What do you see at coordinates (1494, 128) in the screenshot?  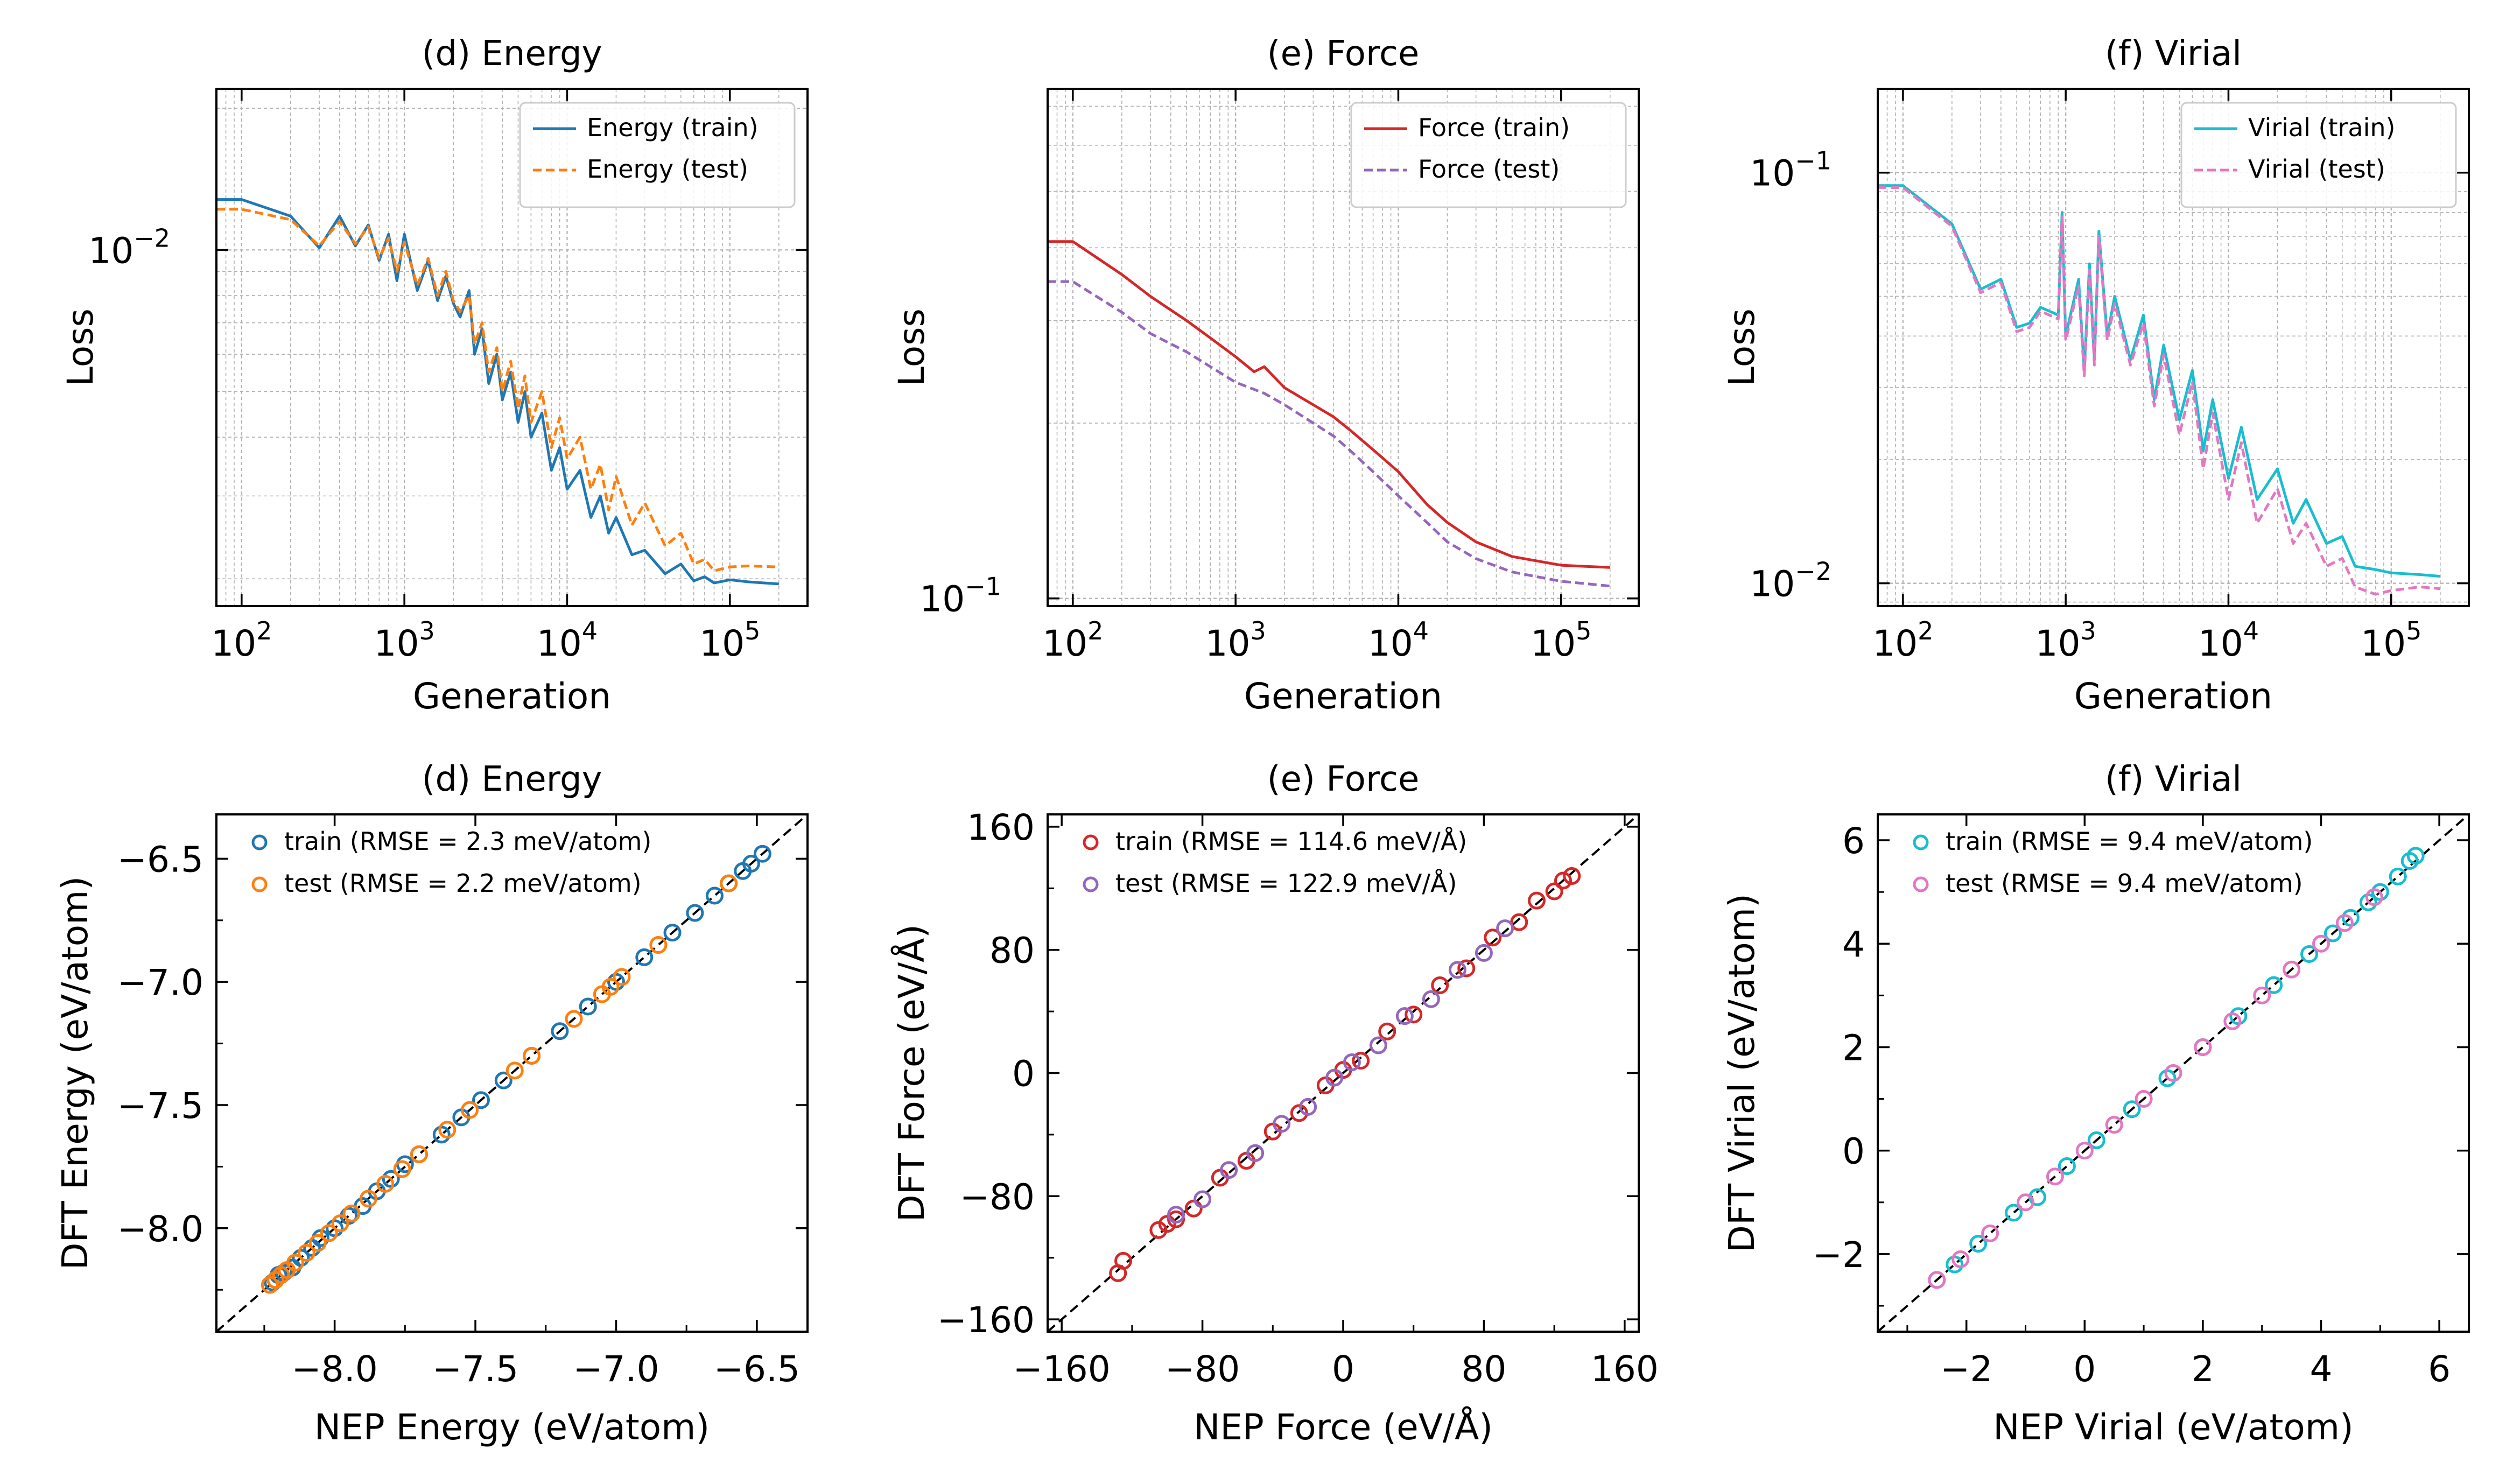 I see `legend-label: Force (train)` at bounding box center [1494, 128].